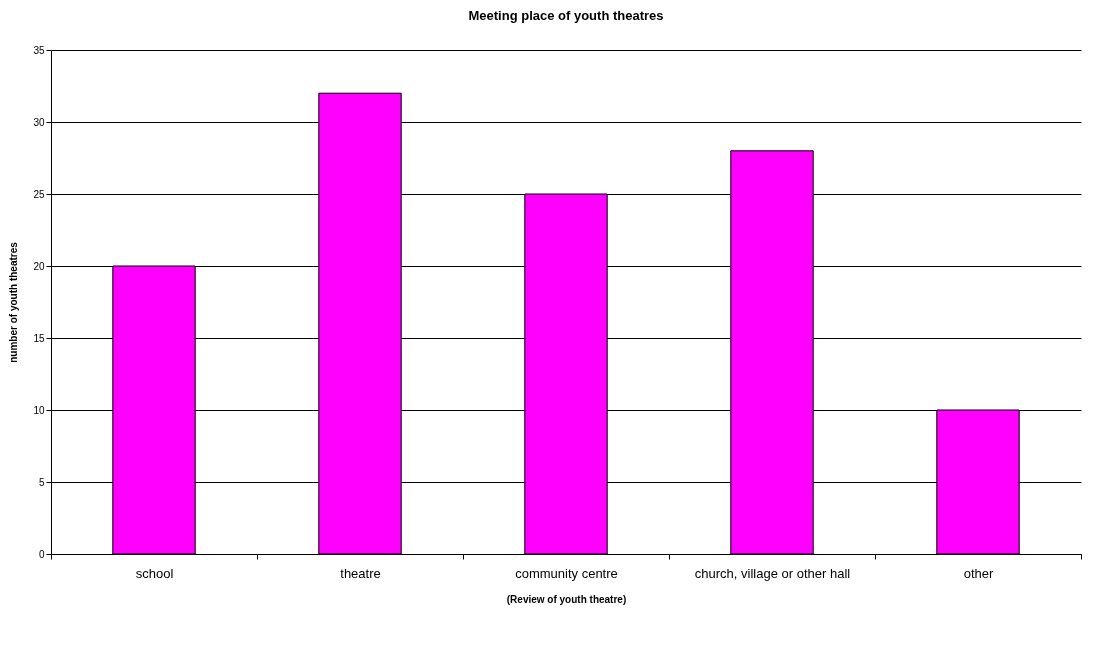  I want to click on y-tick-label: 25, so click(39, 194).